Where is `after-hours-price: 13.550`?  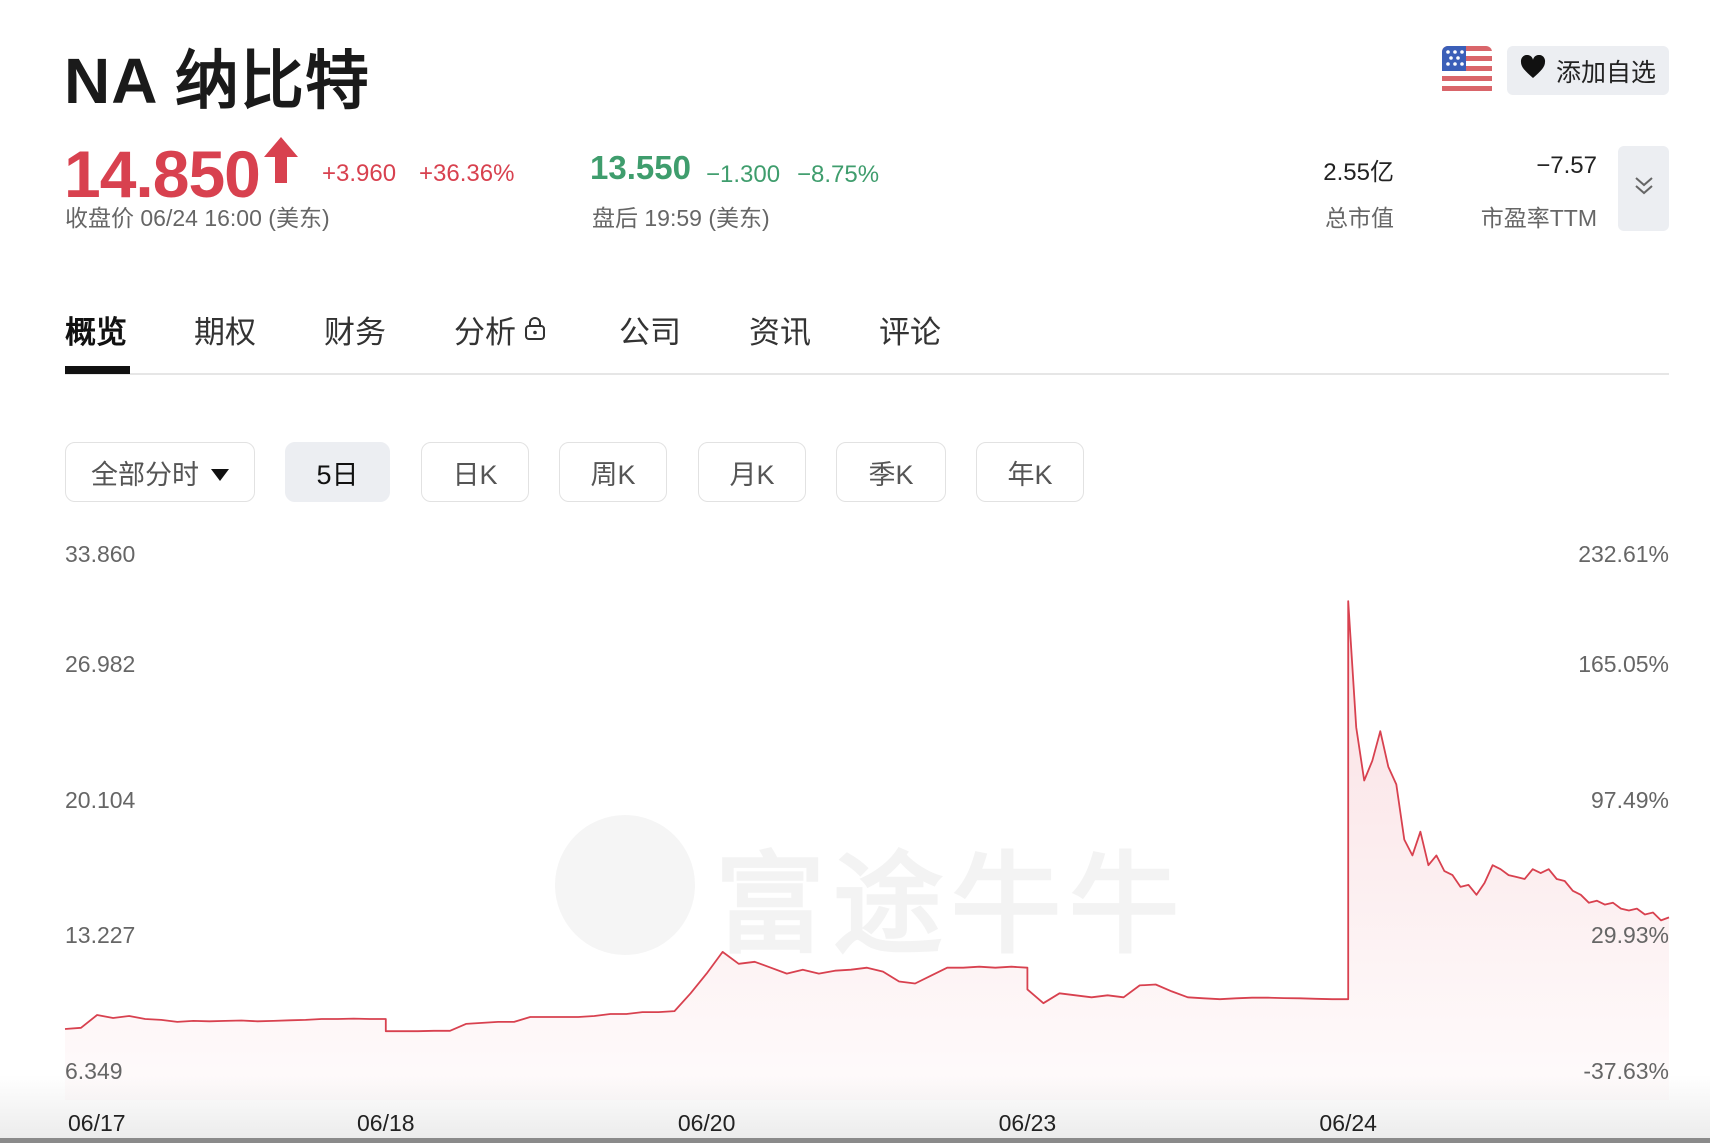
after-hours-price: 13.550 is located at coordinates (640, 167).